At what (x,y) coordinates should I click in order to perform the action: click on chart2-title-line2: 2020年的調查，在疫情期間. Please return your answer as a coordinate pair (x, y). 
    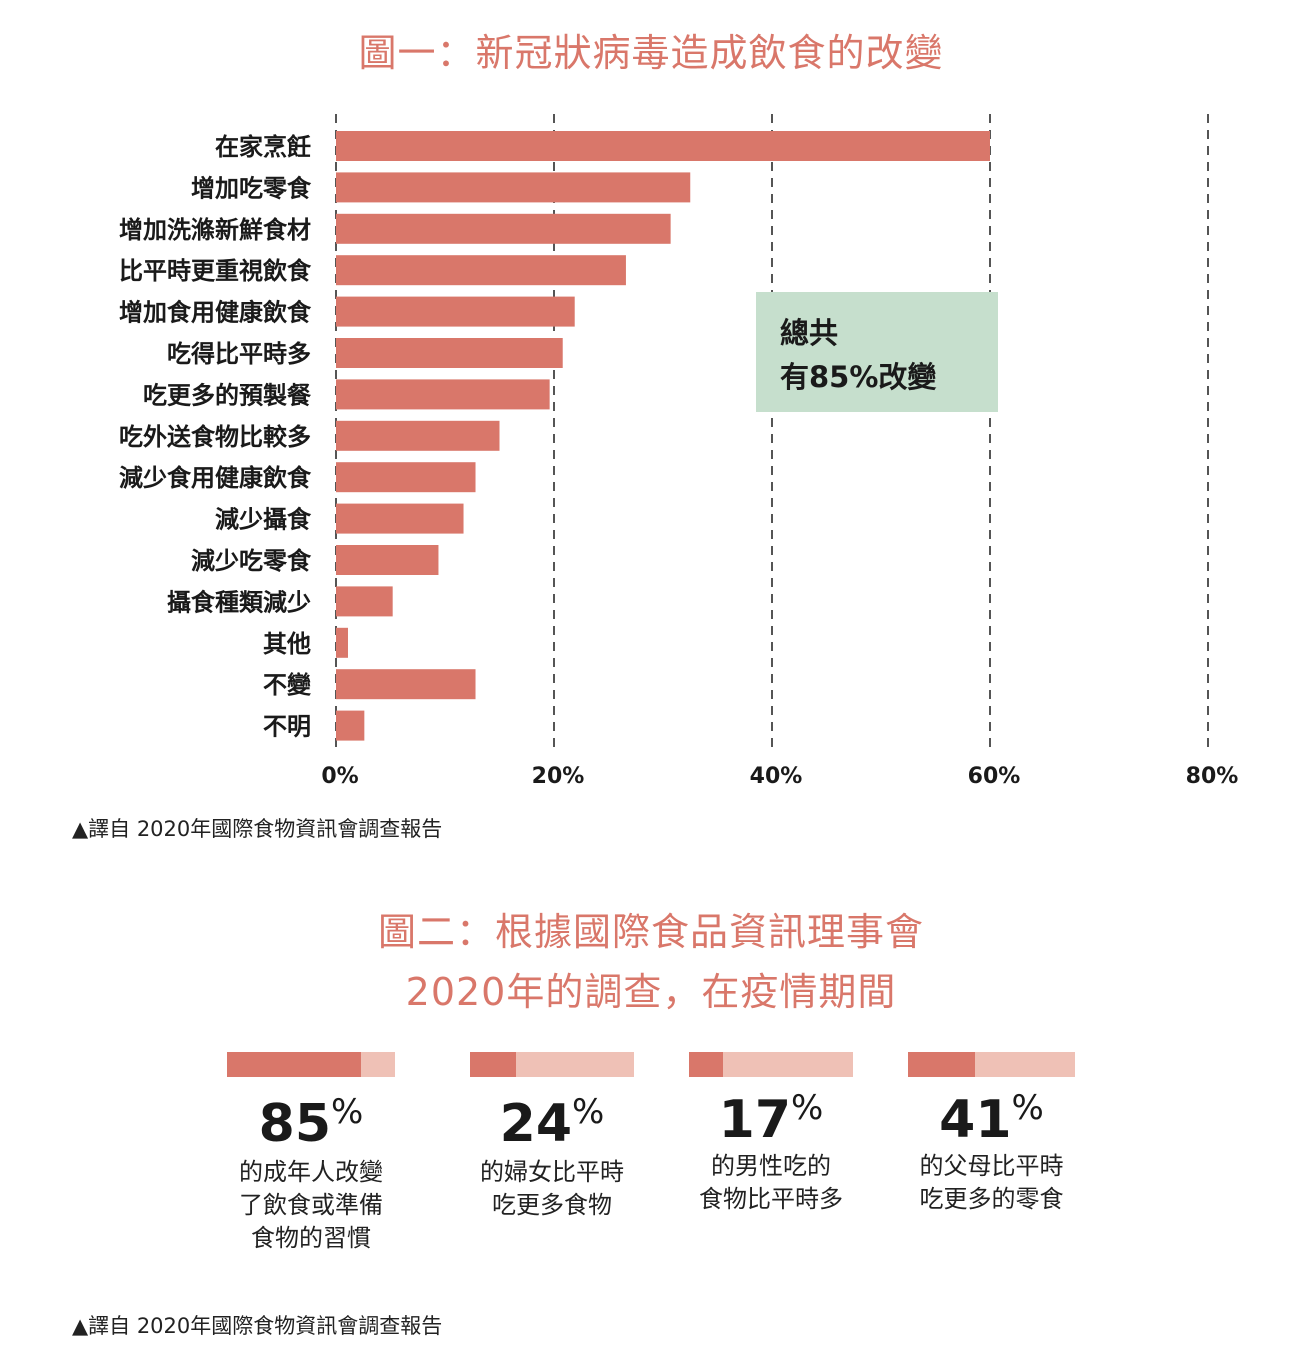
    Looking at the image, I should click on (651, 992).